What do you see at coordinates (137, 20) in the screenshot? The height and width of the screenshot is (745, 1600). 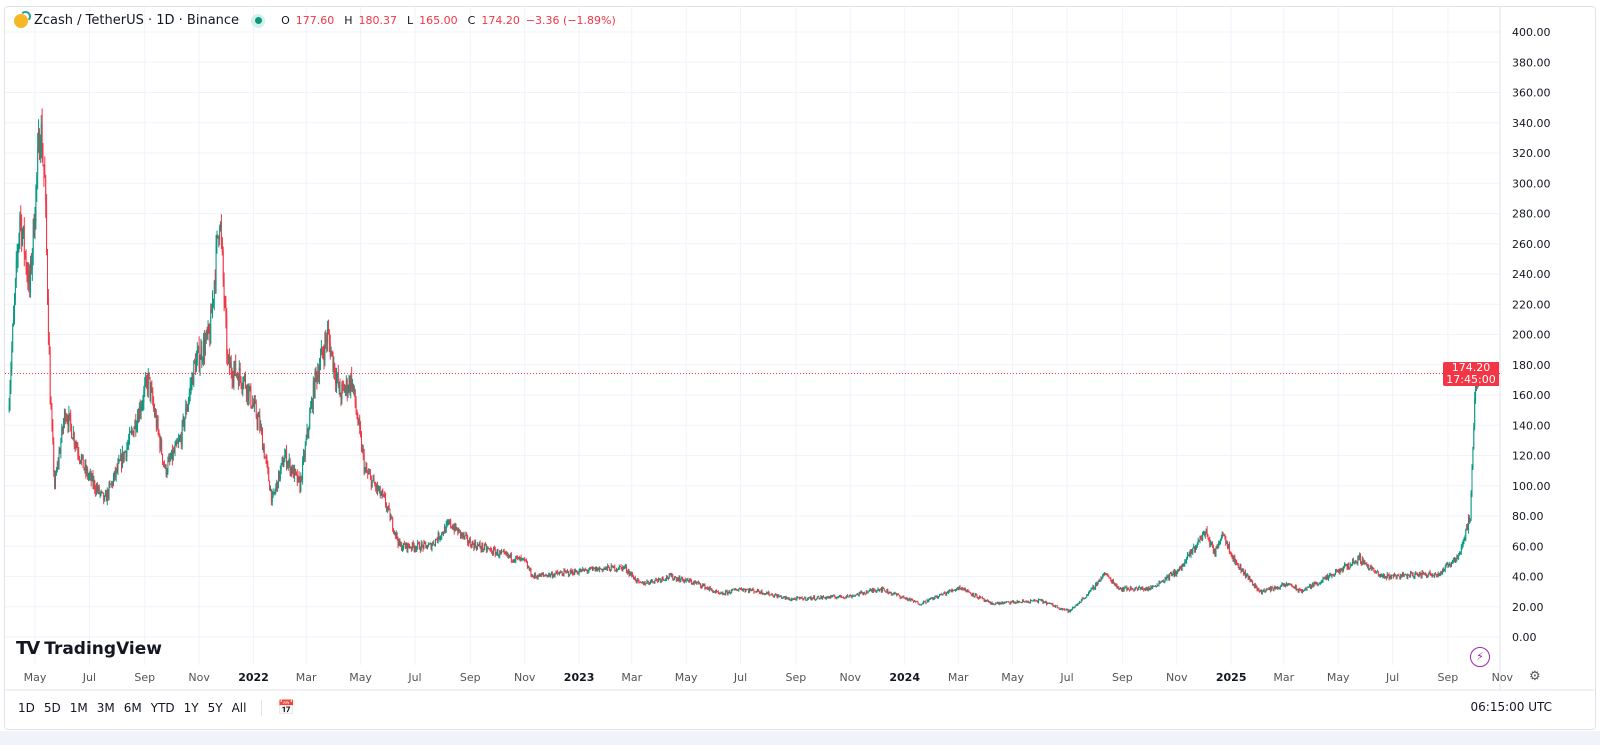 I see `symbol-title: Zcash / TetherUS · 1D · Binance` at bounding box center [137, 20].